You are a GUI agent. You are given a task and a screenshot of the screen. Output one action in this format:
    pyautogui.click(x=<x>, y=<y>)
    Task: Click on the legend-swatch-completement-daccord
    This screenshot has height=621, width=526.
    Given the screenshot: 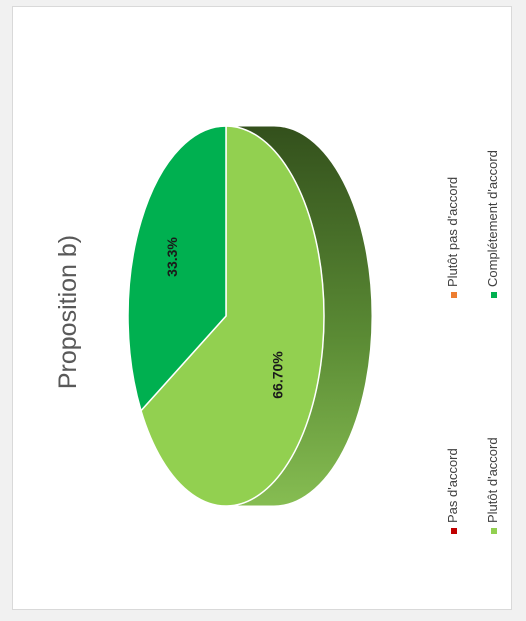 What is the action you would take?
    pyautogui.click(x=494, y=295)
    